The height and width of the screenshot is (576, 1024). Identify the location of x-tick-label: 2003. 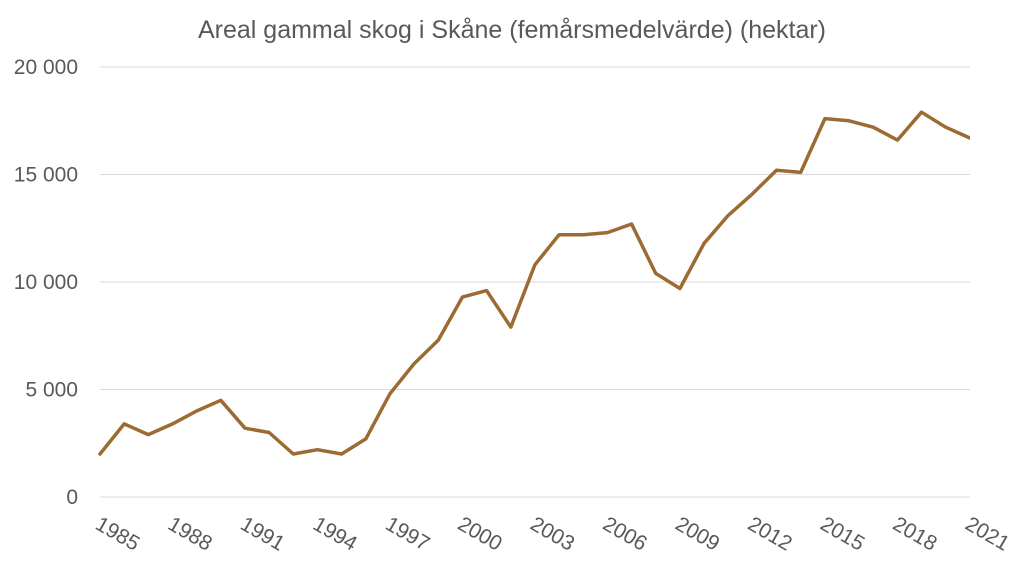
(552, 533).